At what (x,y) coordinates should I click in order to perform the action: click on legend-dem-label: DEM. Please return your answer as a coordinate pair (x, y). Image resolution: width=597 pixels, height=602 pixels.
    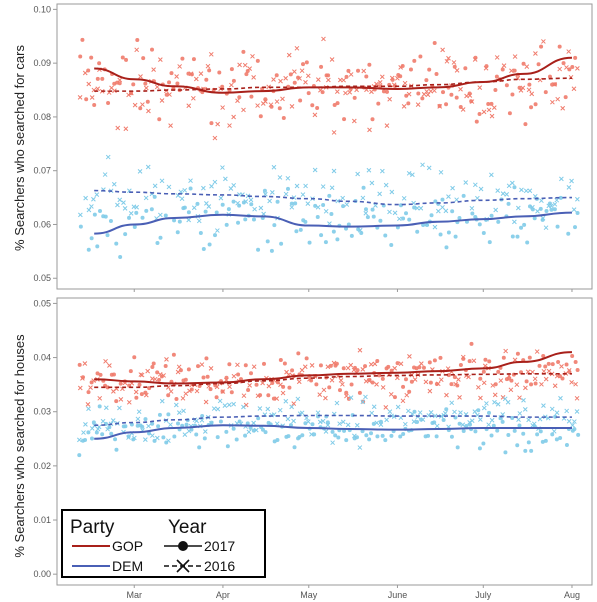
    Looking at the image, I should click on (127, 566).